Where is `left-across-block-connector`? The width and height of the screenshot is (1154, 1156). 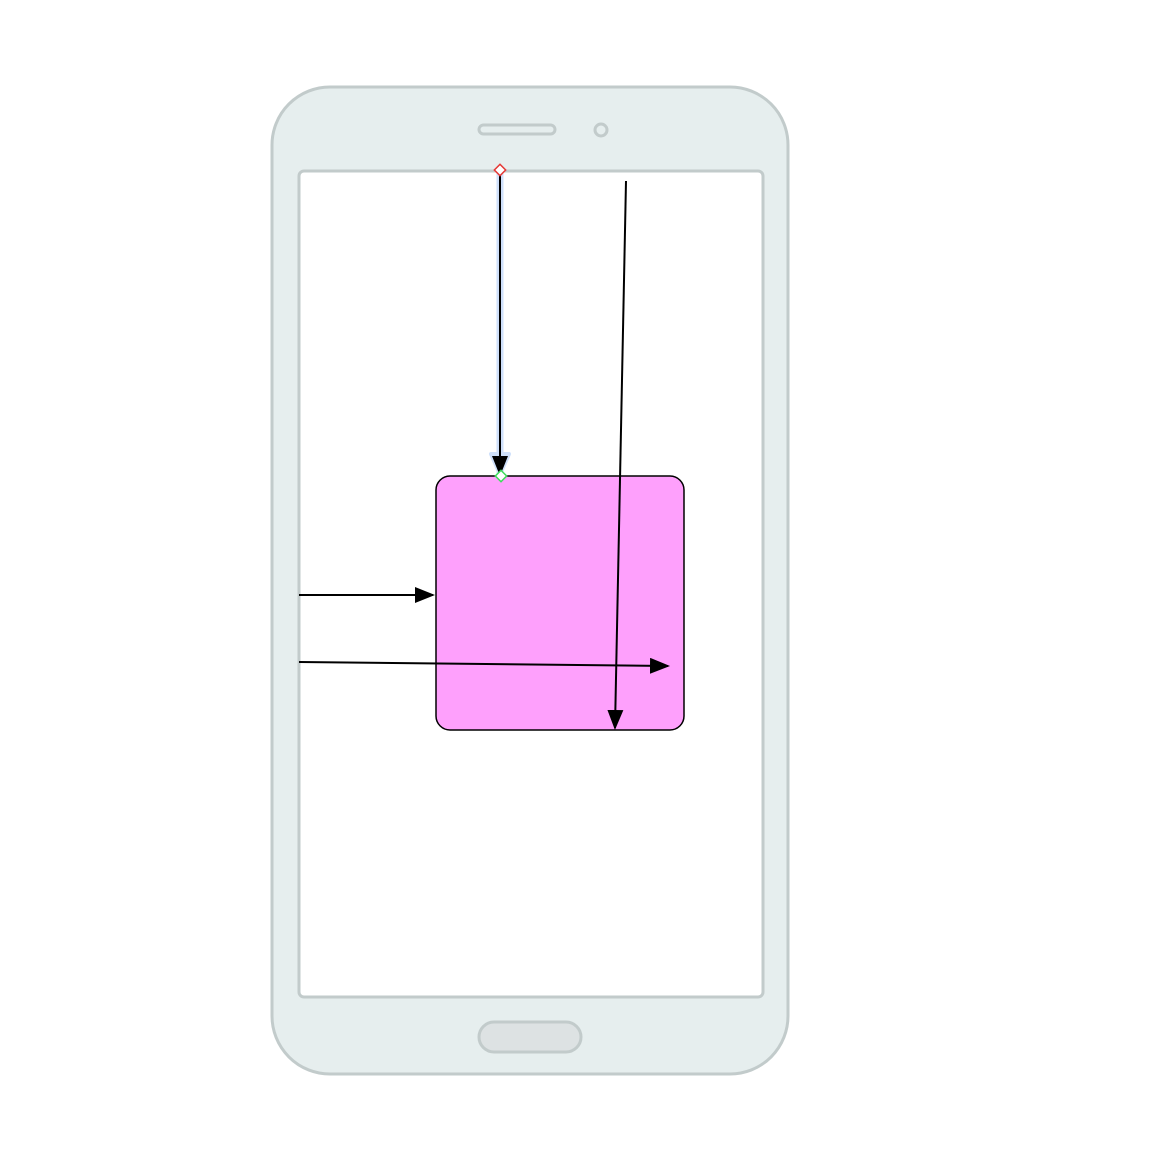
left-across-block-connector is located at coordinates (484, 665).